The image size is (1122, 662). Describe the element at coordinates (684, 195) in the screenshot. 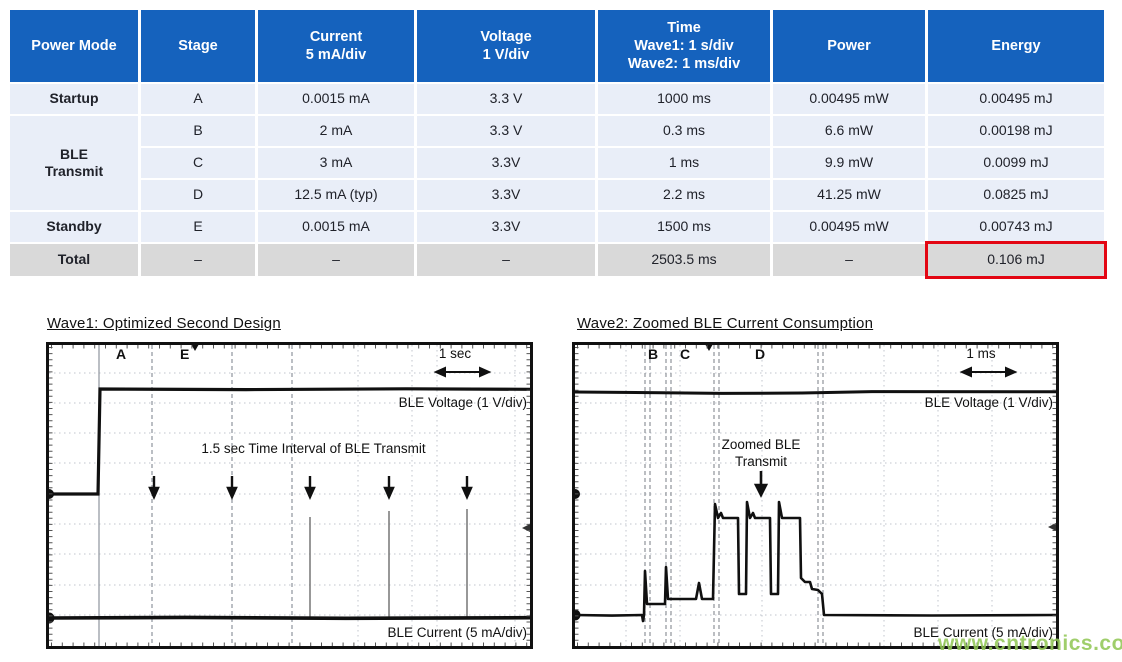

I see `time-cell: 2.2 ms` at that location.